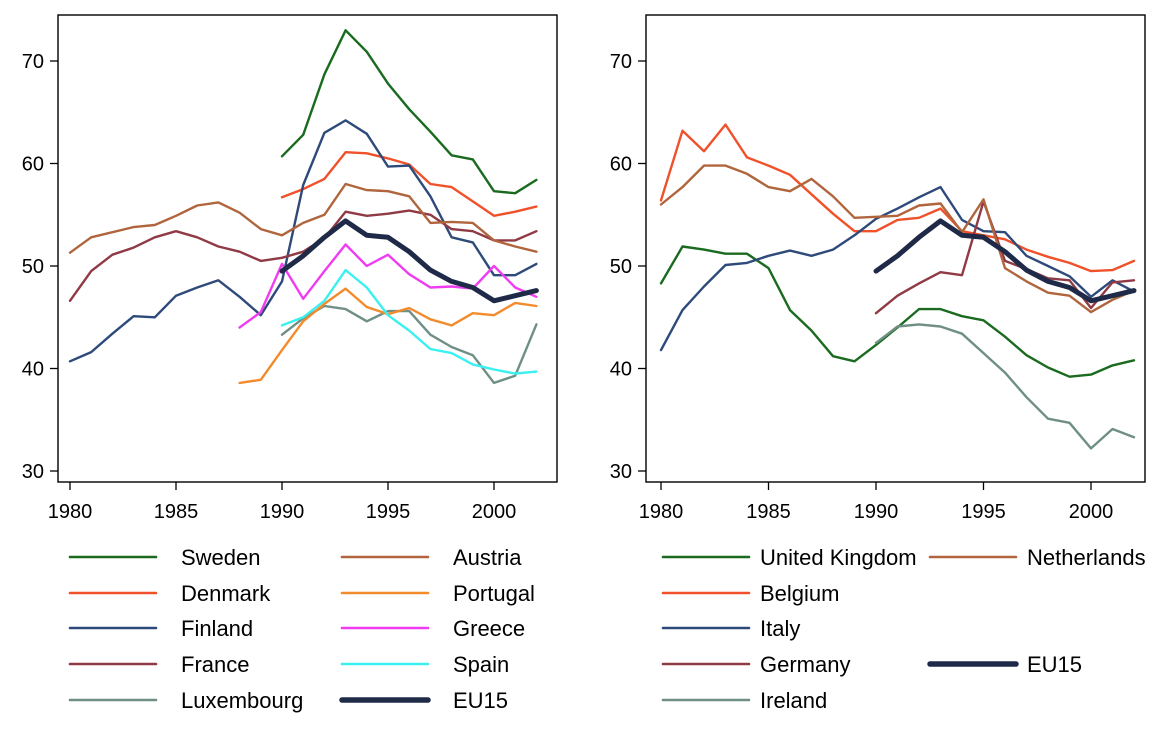 This screenshot has height=749, width=1170. Describe the element at coordinates (494, 593) in the screenshot. I see `panel1-legend-portugal-label: Portugal` at that location.